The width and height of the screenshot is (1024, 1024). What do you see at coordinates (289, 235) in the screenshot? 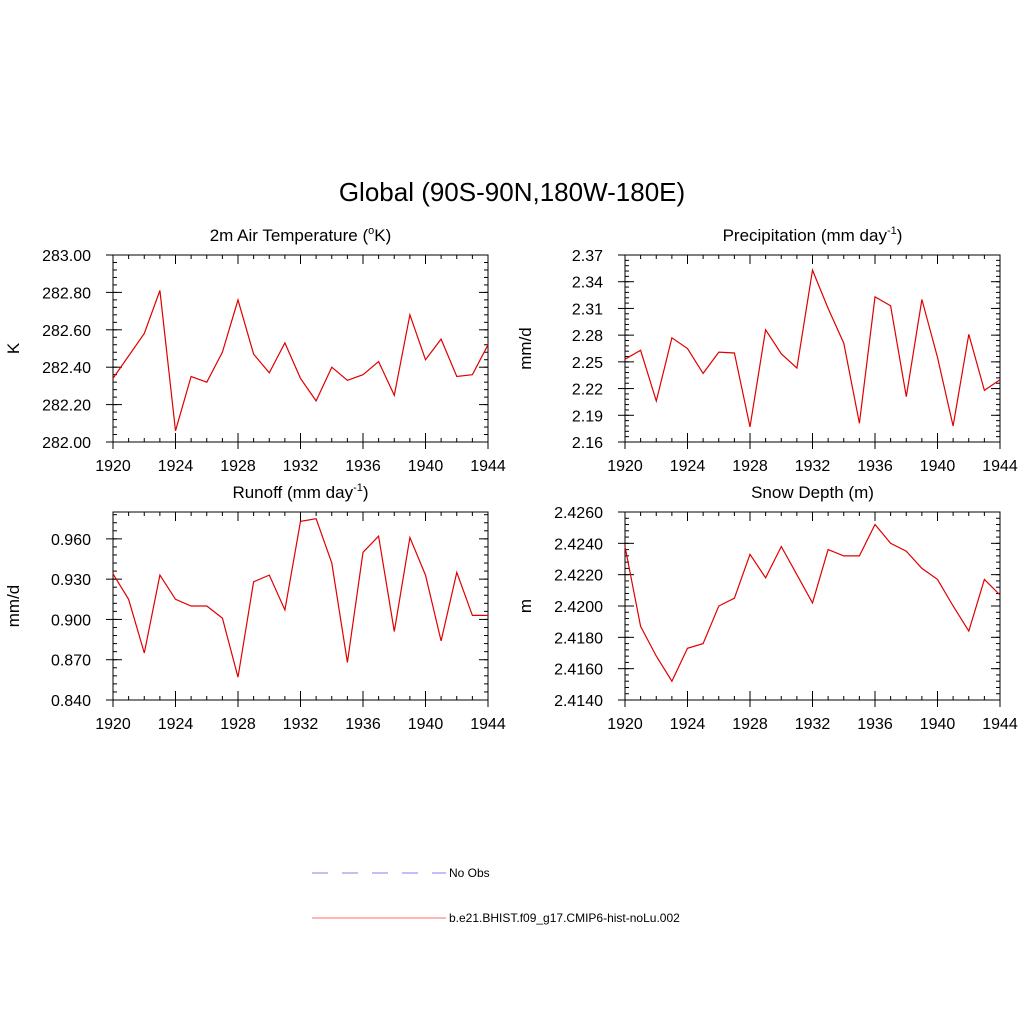
I see `panel-title-text: 2m Air Temperature (` at bounding box center [289, 235].